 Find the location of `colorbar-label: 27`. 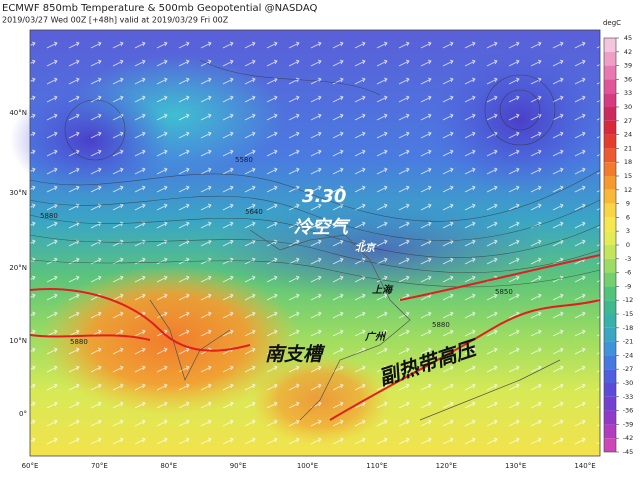

colorbar-label: 27 is located at coordinates (628, 121).